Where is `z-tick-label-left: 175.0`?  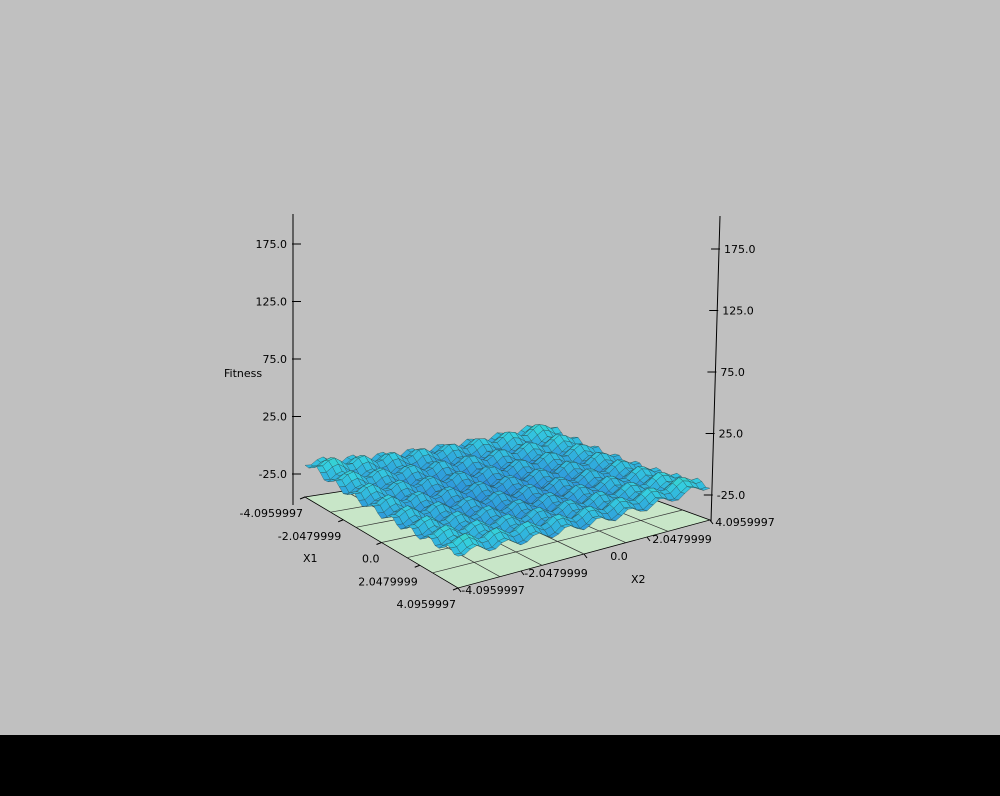 z-tick-label-left: 175.0 is located at coordinates (272, 244).